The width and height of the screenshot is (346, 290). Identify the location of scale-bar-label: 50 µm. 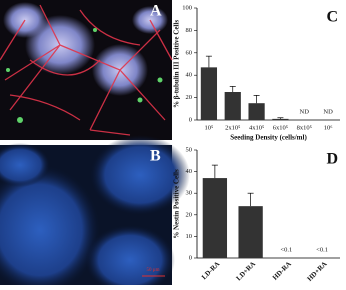
(152, 270).